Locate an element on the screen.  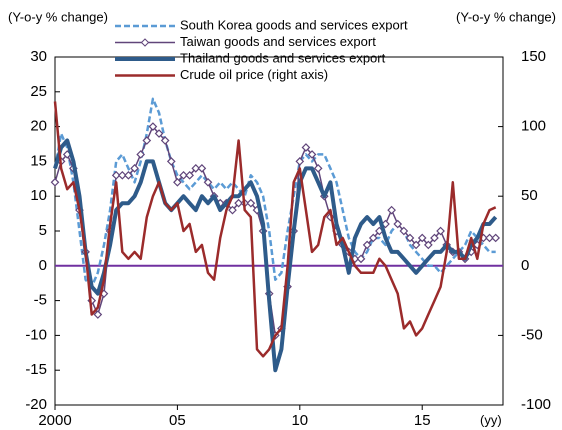
x-axis-label: (yy) is located at coordinates (491, 419).